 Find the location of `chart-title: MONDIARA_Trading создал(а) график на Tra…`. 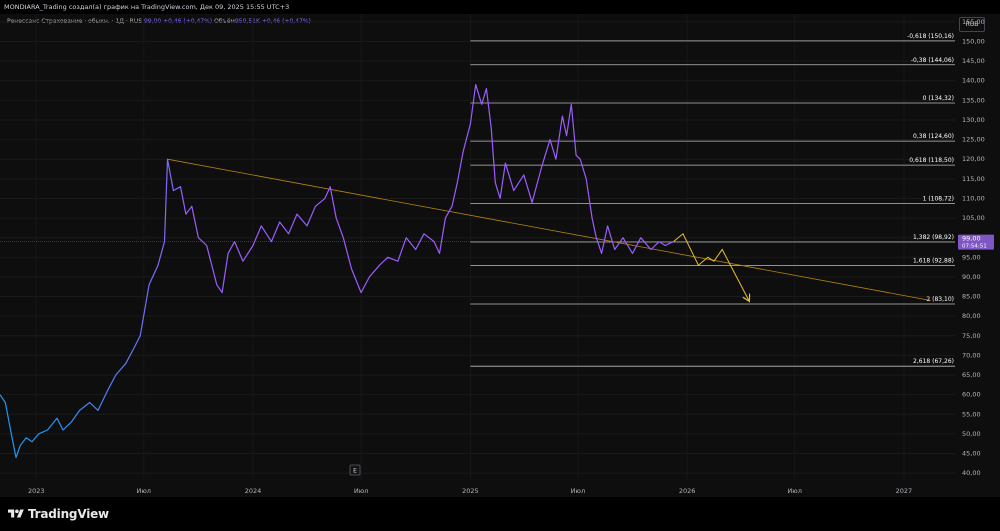

chart-title: MONDIARA_Trading создал(а) график на Tra… is located at coordinates (500, 7).